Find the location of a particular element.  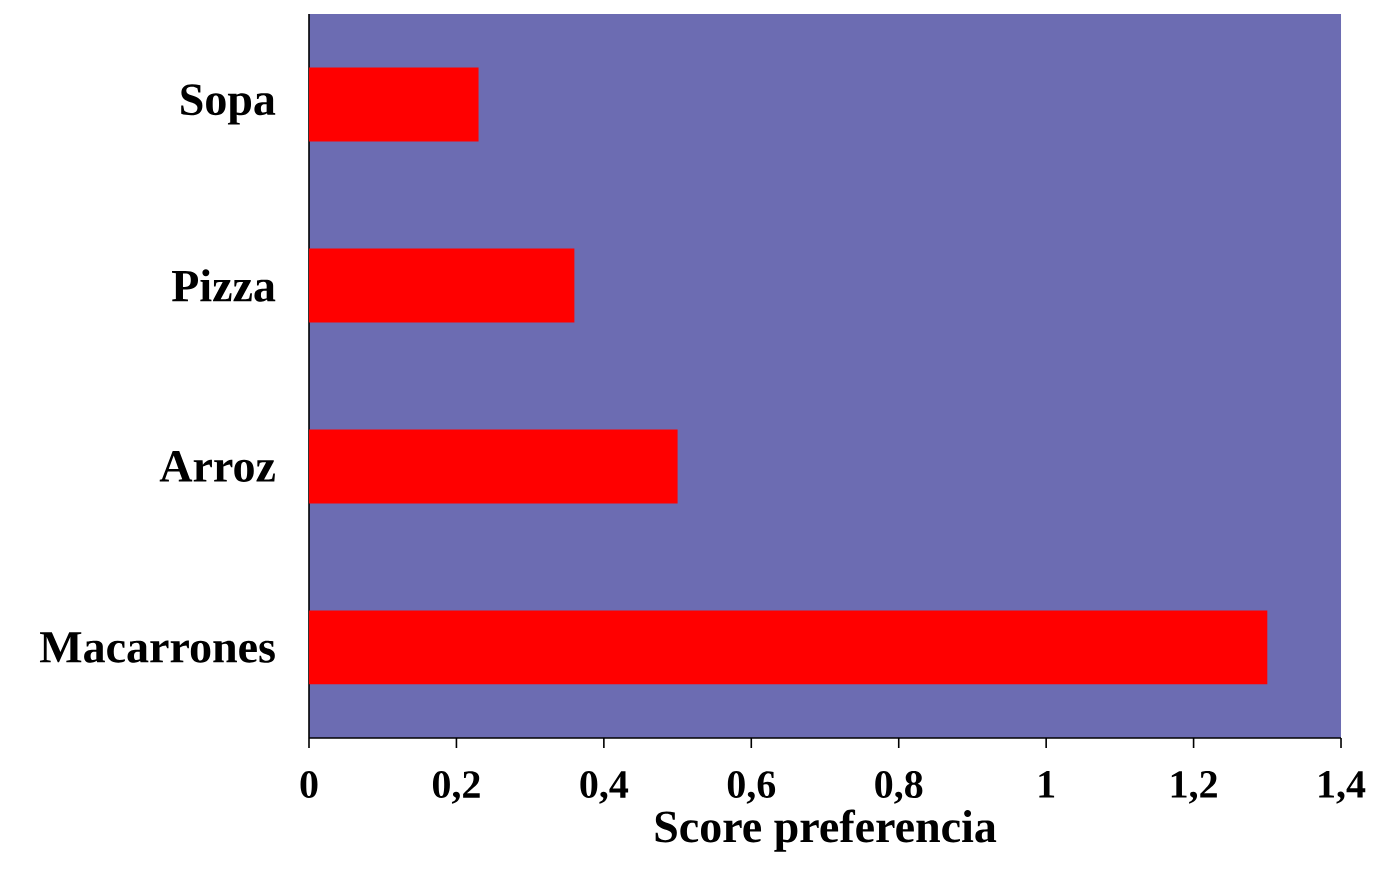

x-axis-title: Score preferencia is located at coordinates (826, 830).